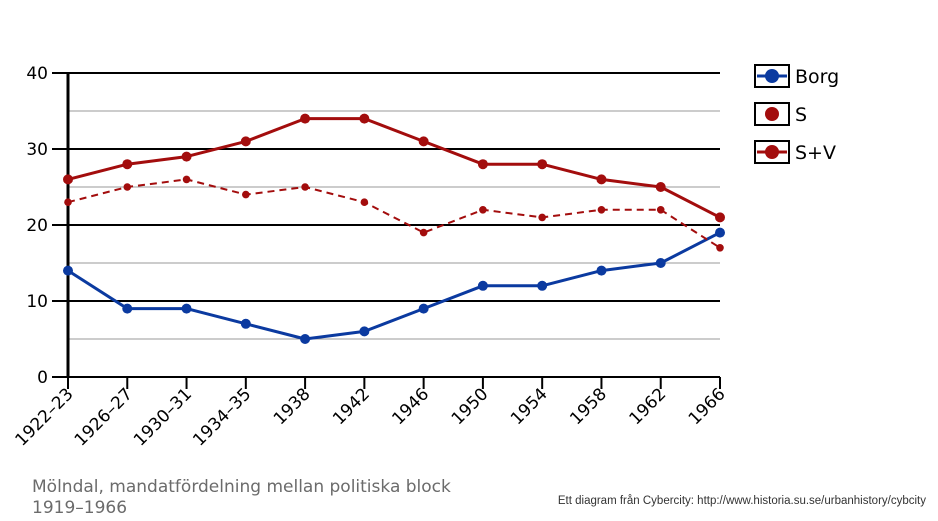 Image resolution: width=938 pixels, height=521 pixels. Describe the element at coordinates (529, 406) in the screenshot. I see `x-tick-label: 1954` at that location.